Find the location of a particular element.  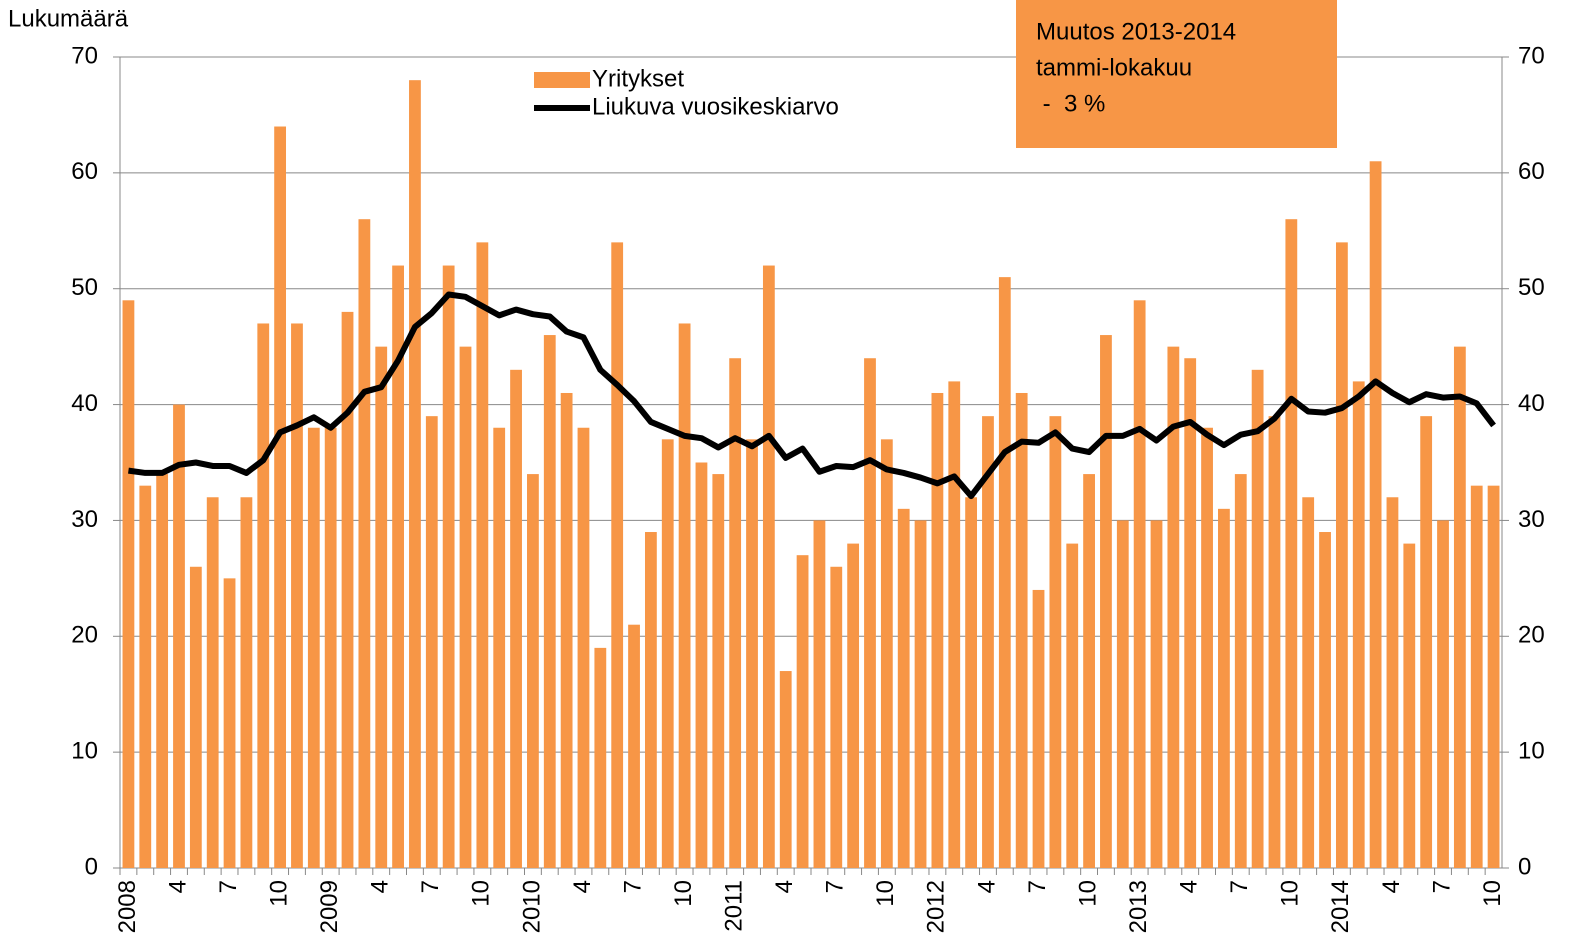

y2-tick-label: 60 is located at coordinates (1531, 171).